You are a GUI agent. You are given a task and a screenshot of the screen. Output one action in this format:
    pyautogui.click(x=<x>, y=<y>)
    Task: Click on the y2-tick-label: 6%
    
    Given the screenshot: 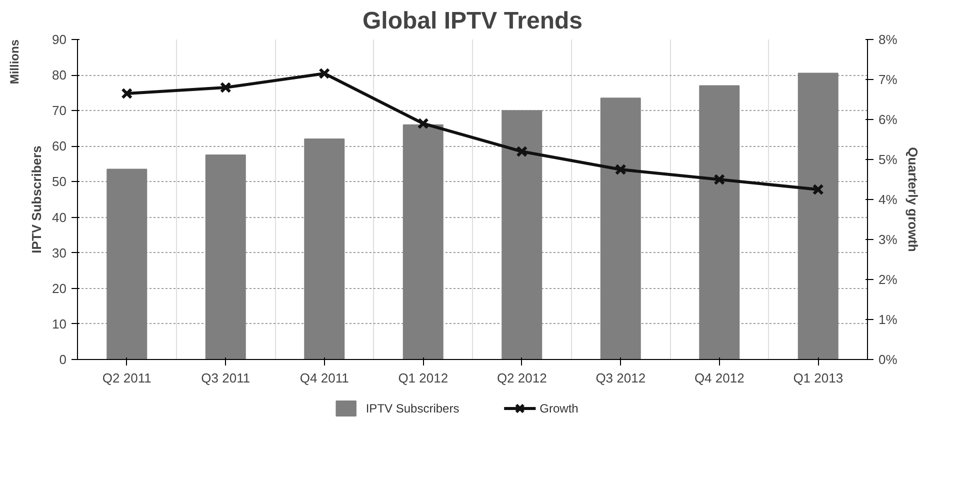 What is the action you would take?
    pyautogui.click(x=888, y=119)
    